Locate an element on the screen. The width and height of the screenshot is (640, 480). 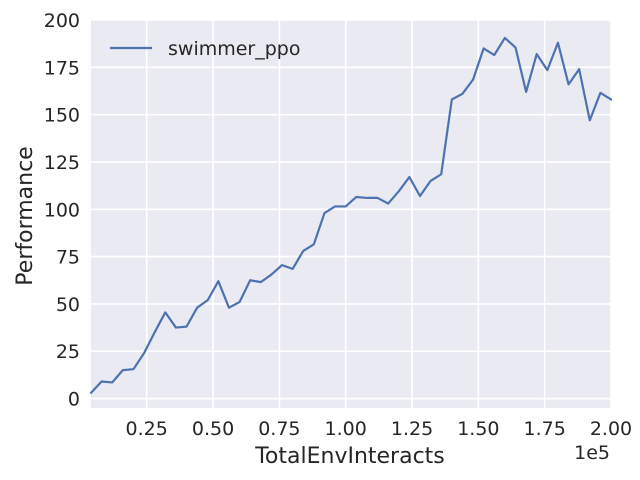
y-tick-label: 75 is located at coordinates (68, 258).